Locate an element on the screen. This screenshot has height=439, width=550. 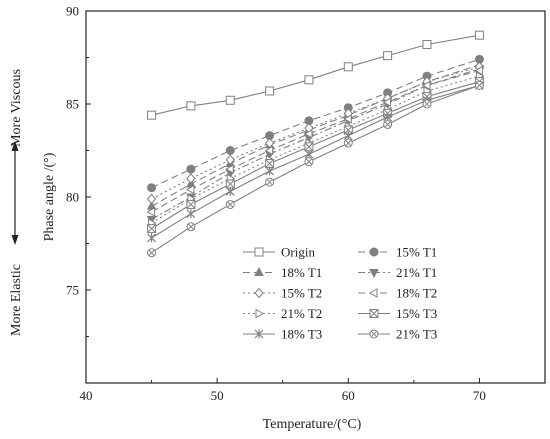
legend-marker-18pct-t1 is located at coordinates (259, 271).